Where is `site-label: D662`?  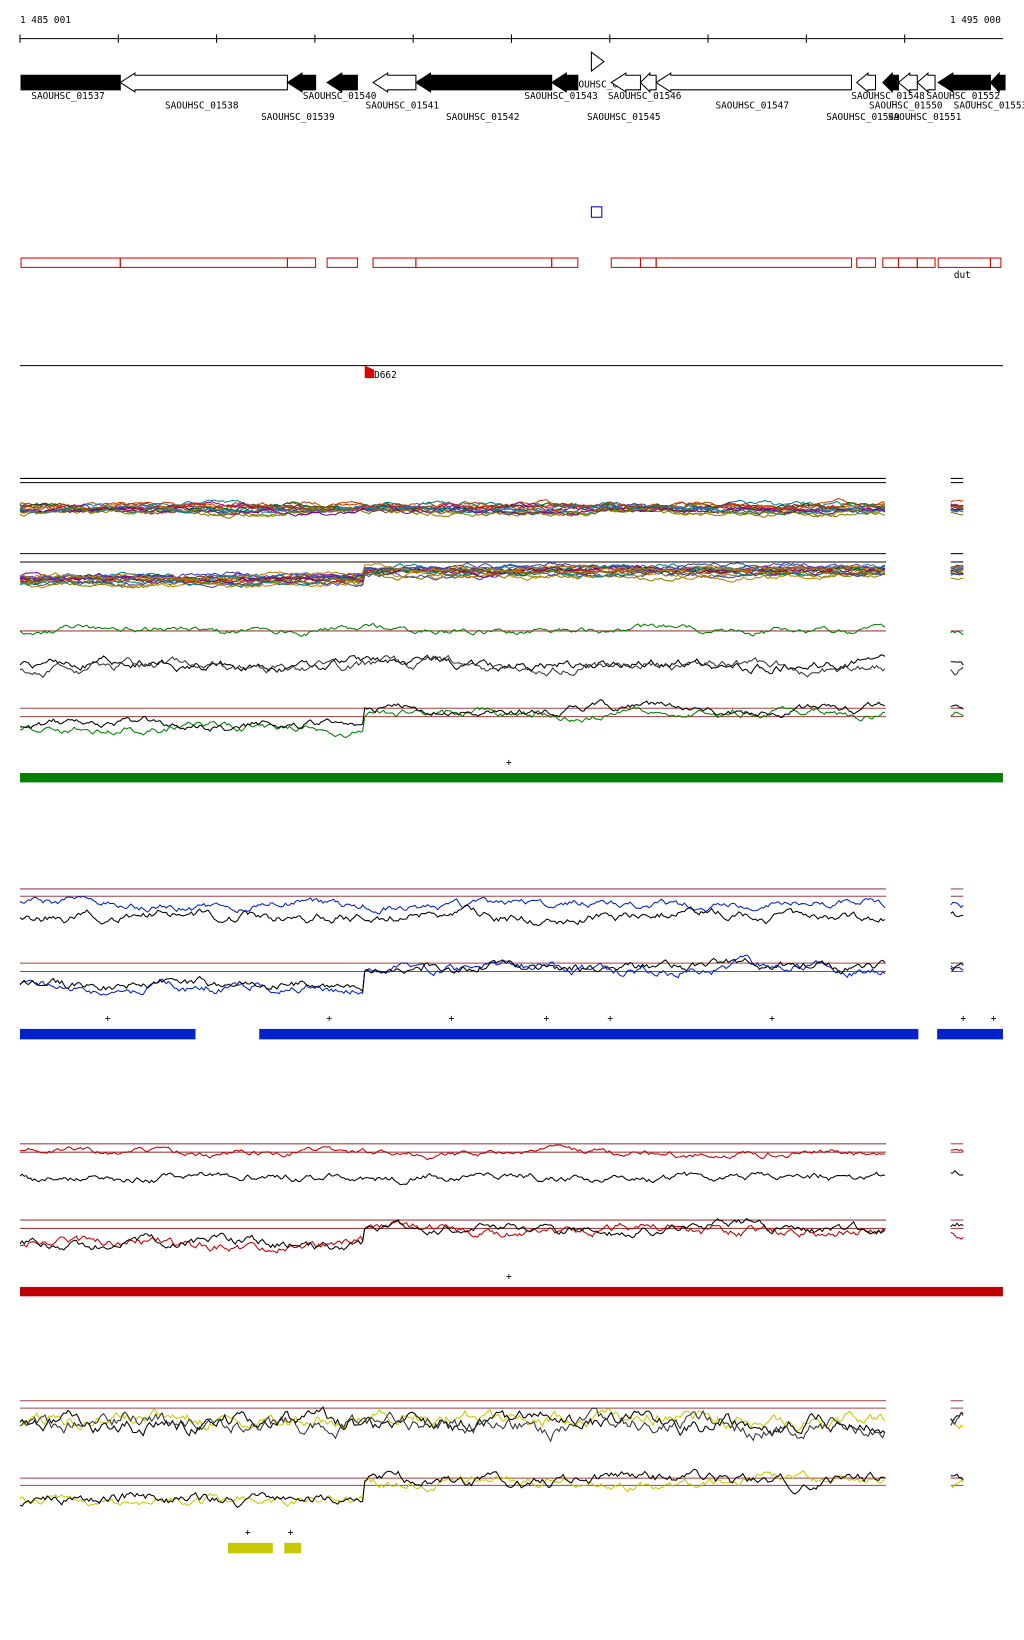 site-label: D662 is located at coordinates (385, 375).